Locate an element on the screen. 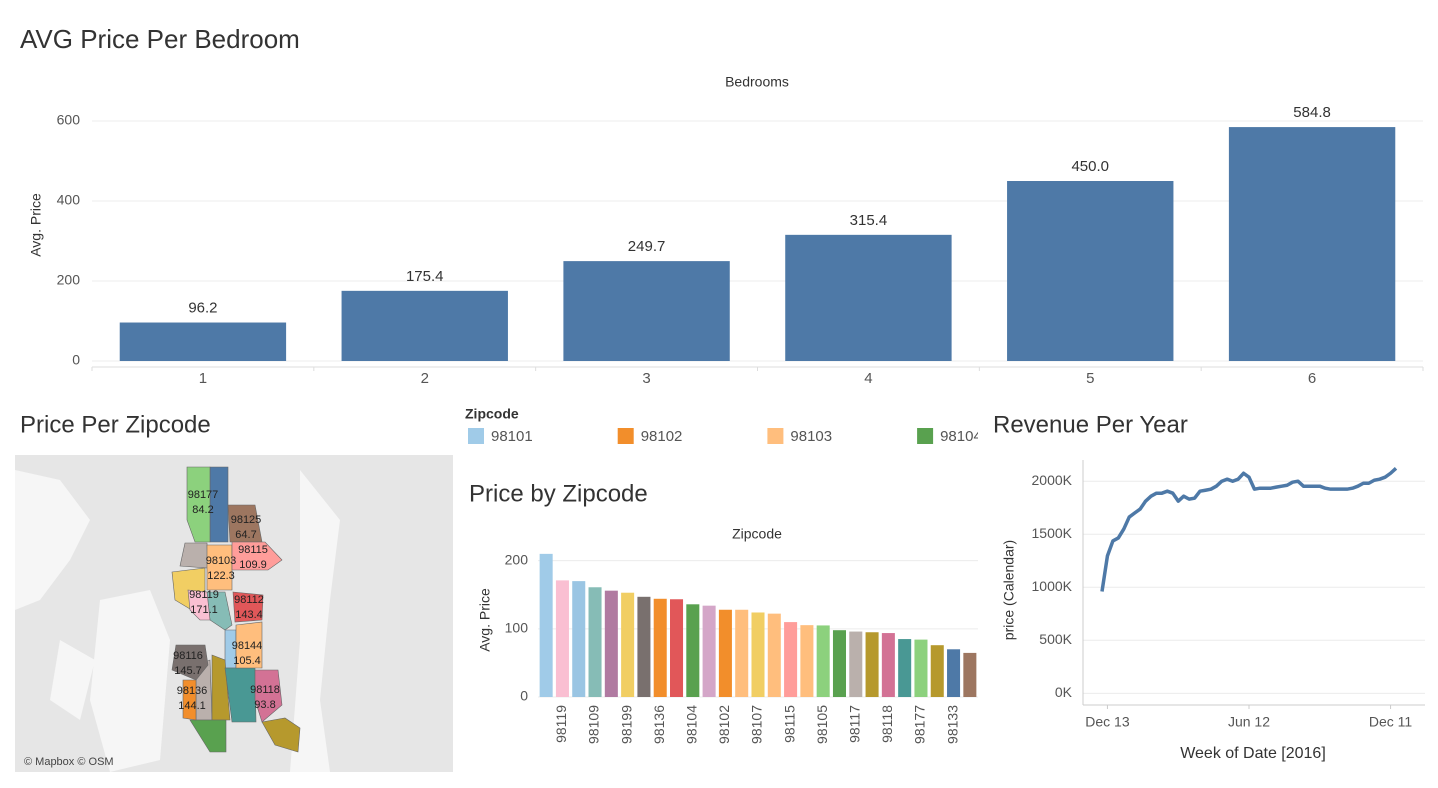  region-value: 64.7 is located at coordinates (245, 535).